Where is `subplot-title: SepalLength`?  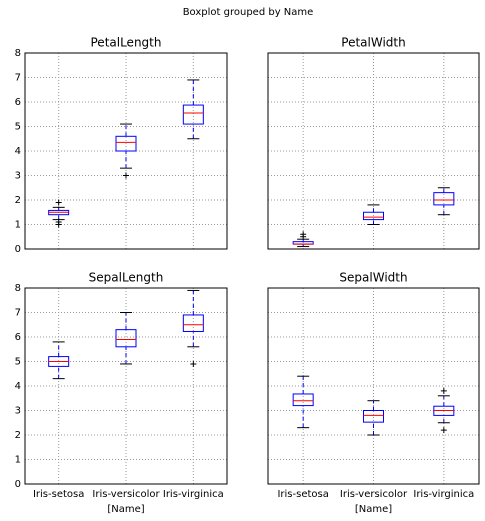 subplot-title: SepalLength is located at coordinates (126, 278).